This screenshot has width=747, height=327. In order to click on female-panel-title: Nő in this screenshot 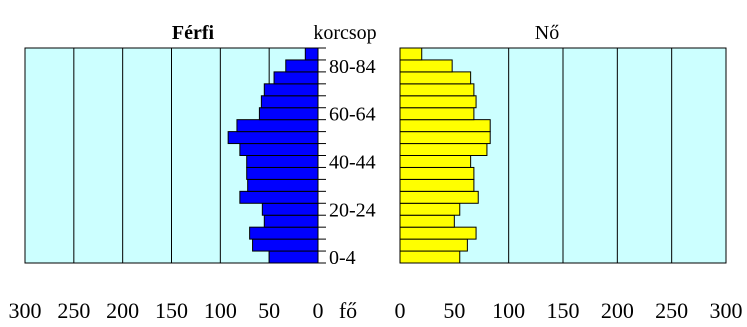, I will do `click(547, 33)`.